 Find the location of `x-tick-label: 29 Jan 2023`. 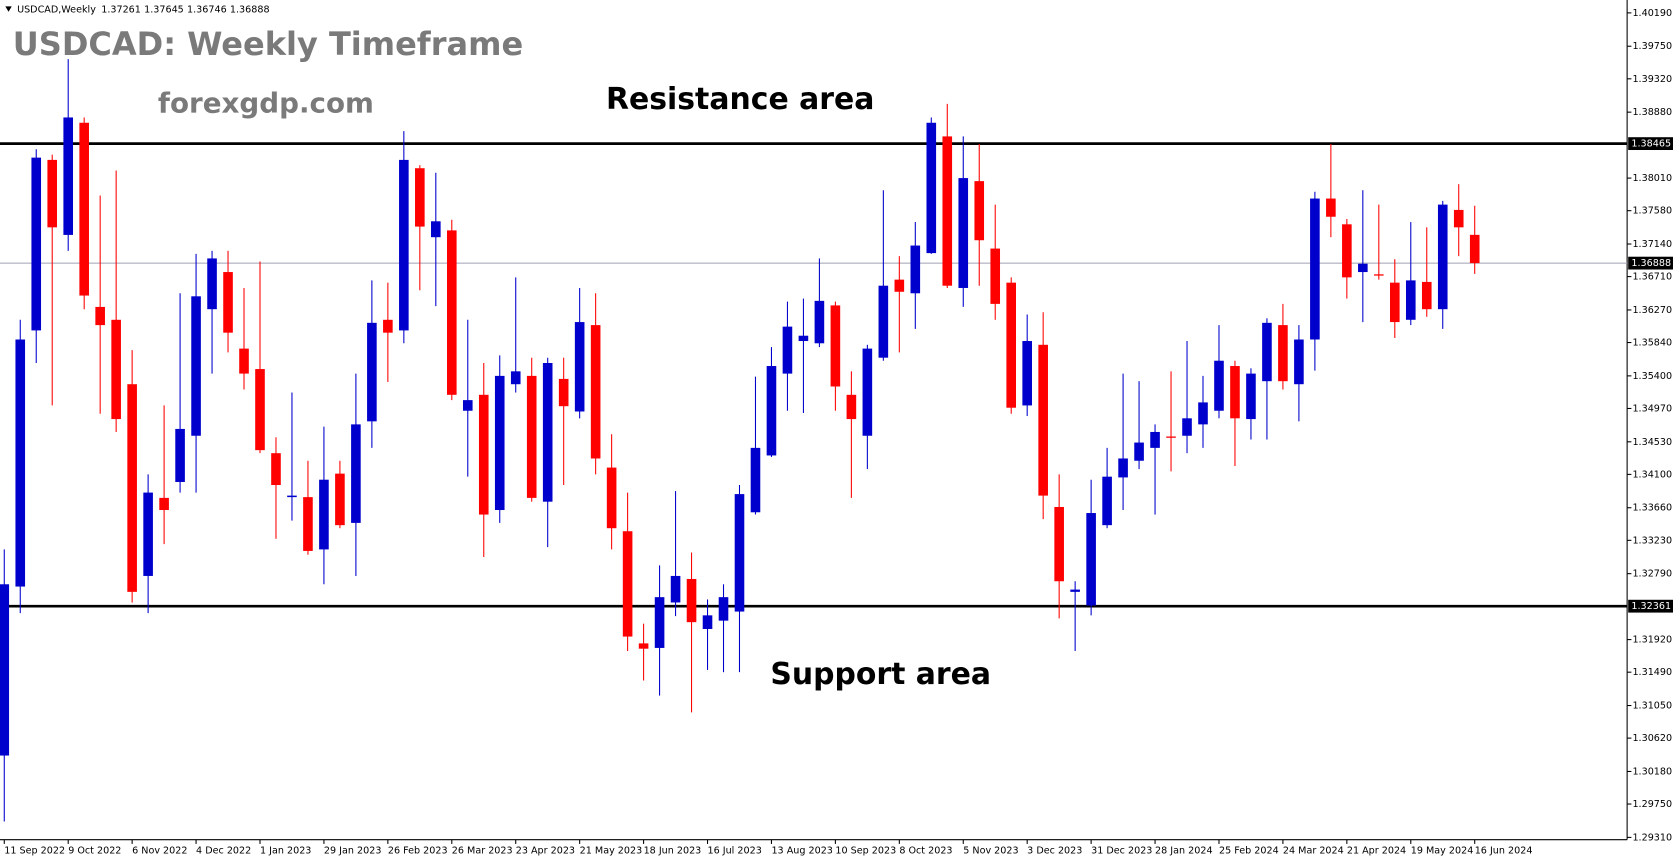

x-tick-label: 29 Jan 2023 is located at coordinates (353, 850).